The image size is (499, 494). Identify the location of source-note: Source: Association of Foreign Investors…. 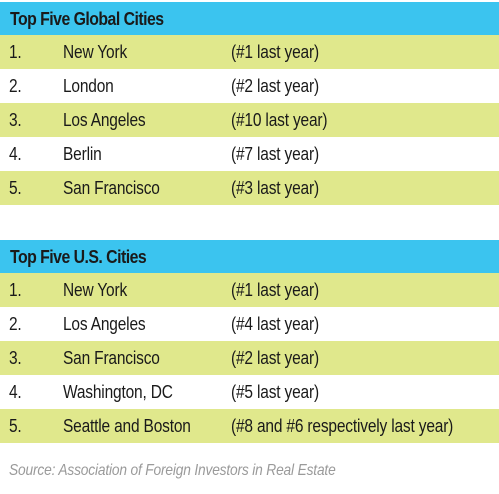
(172, 470).